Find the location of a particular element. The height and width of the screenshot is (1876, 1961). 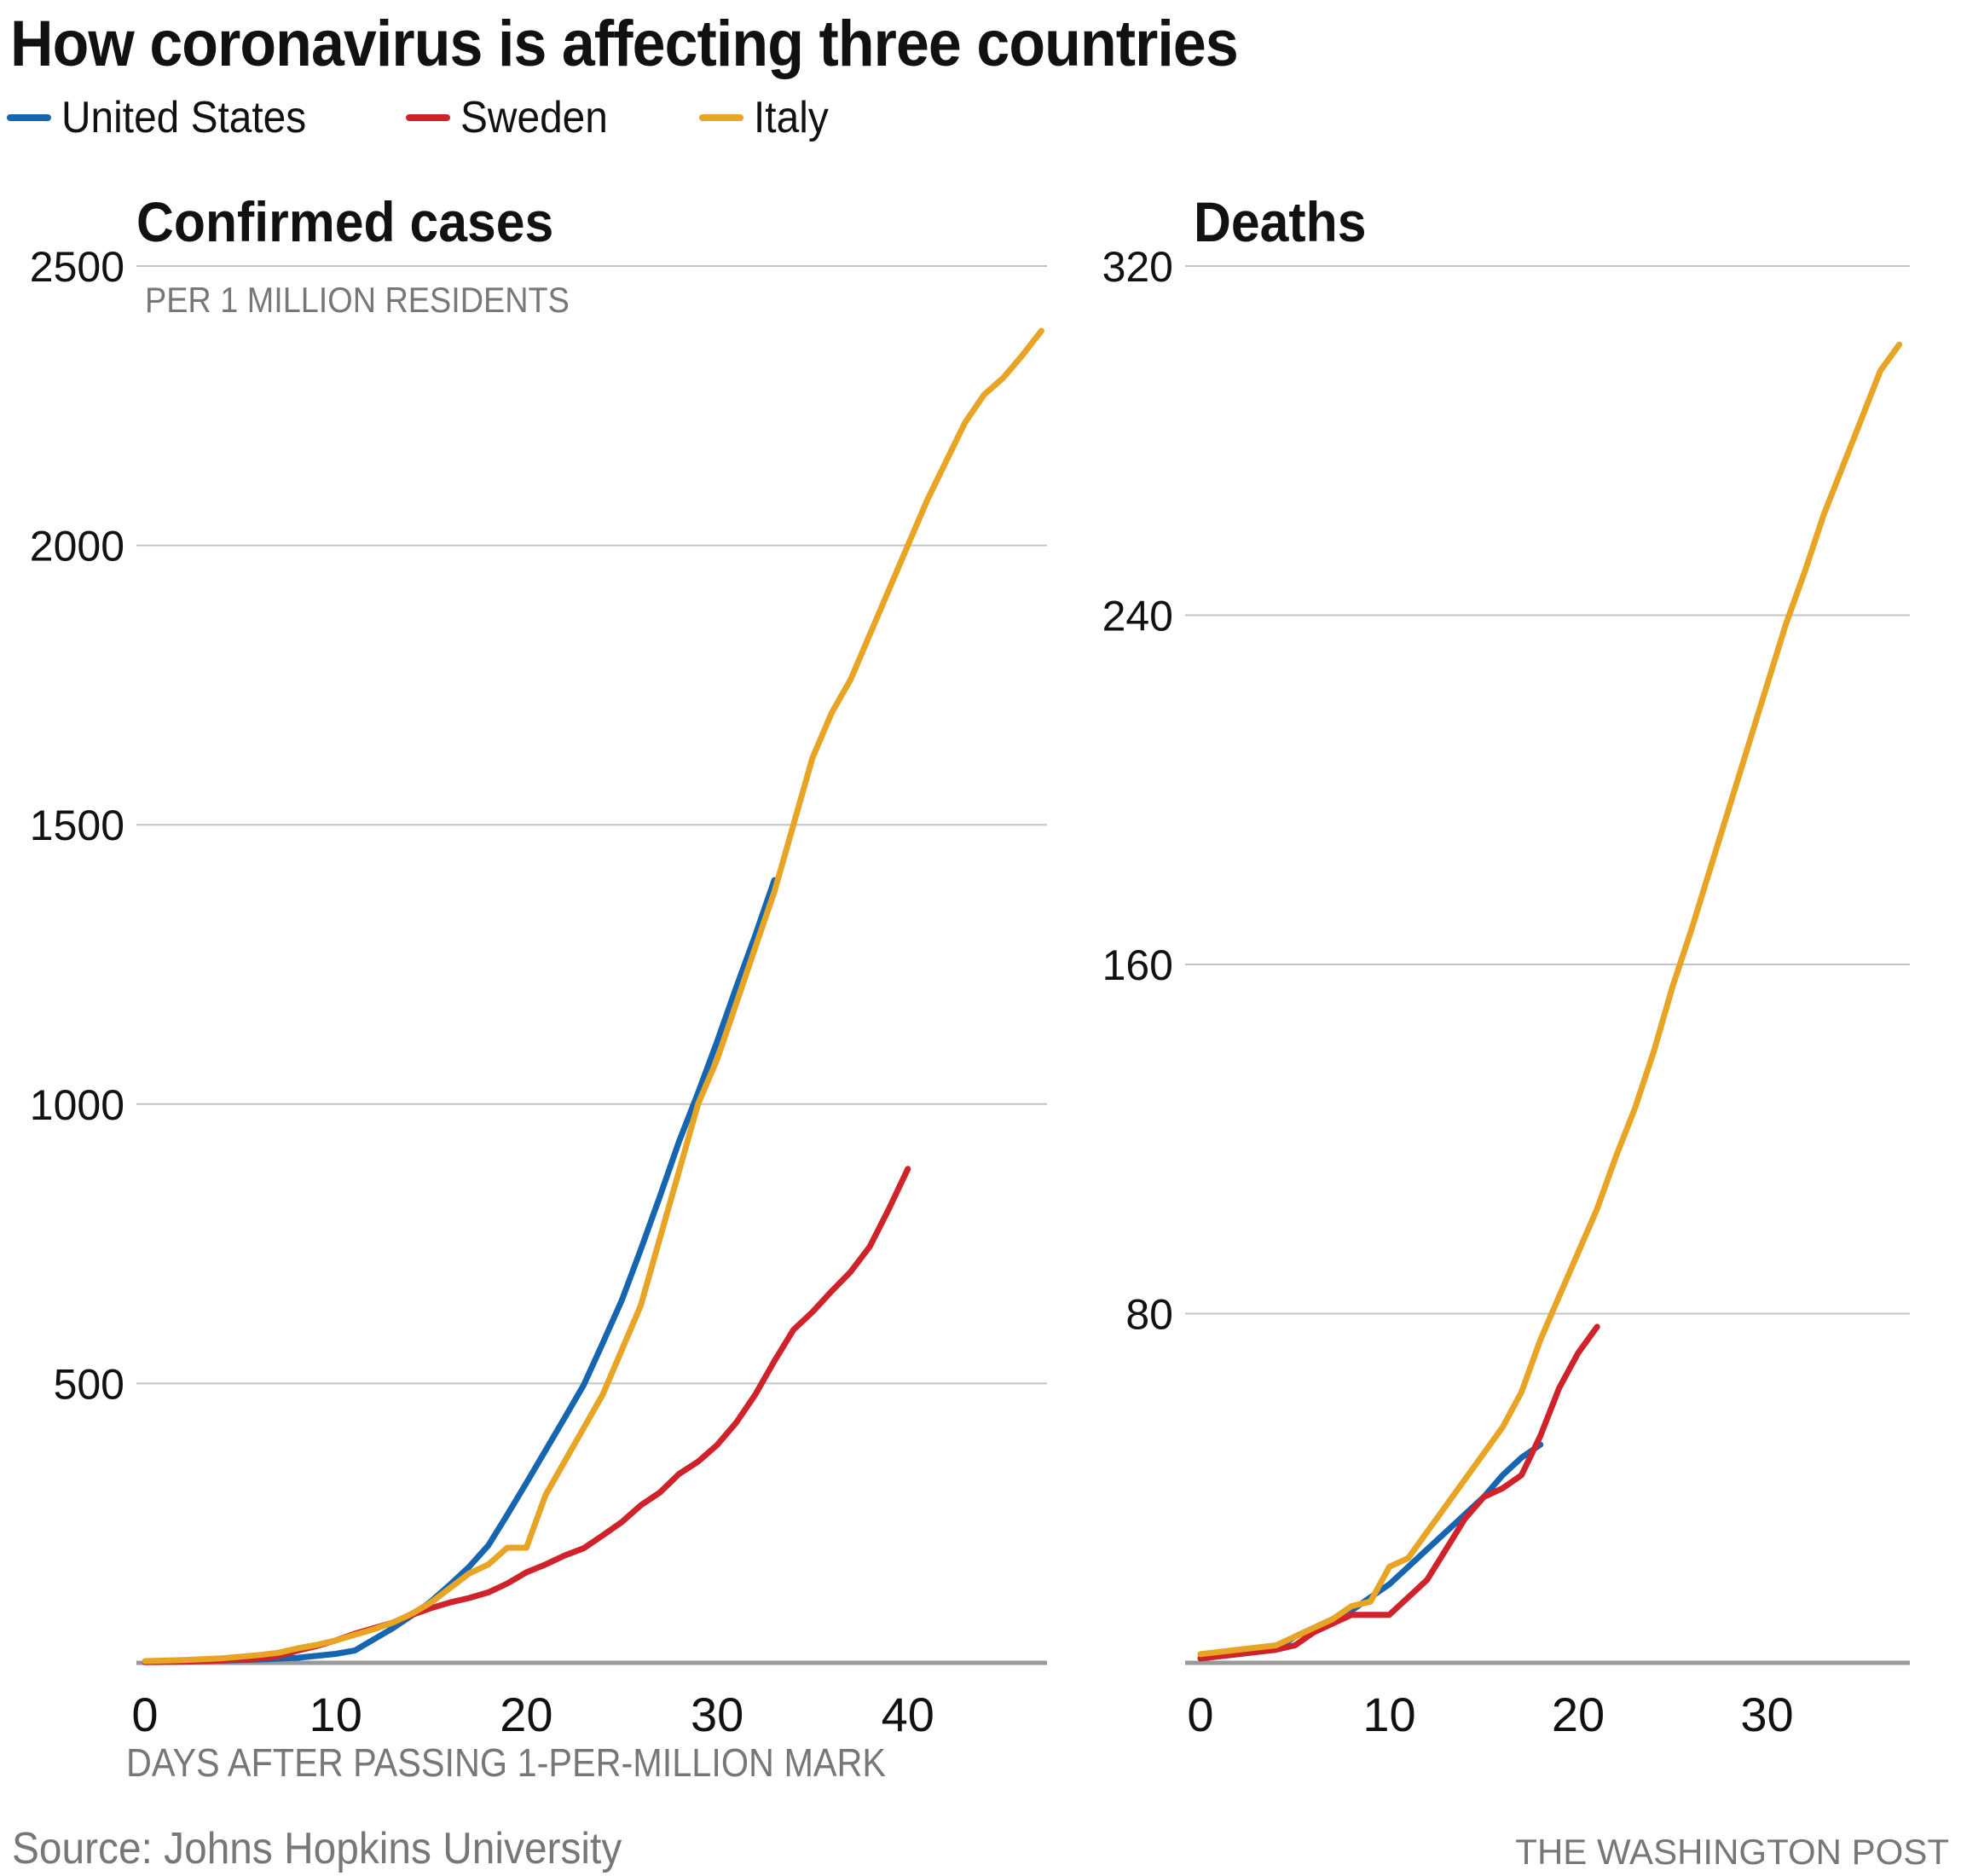

legend-swatch-us is located at coordinates (29, 118).